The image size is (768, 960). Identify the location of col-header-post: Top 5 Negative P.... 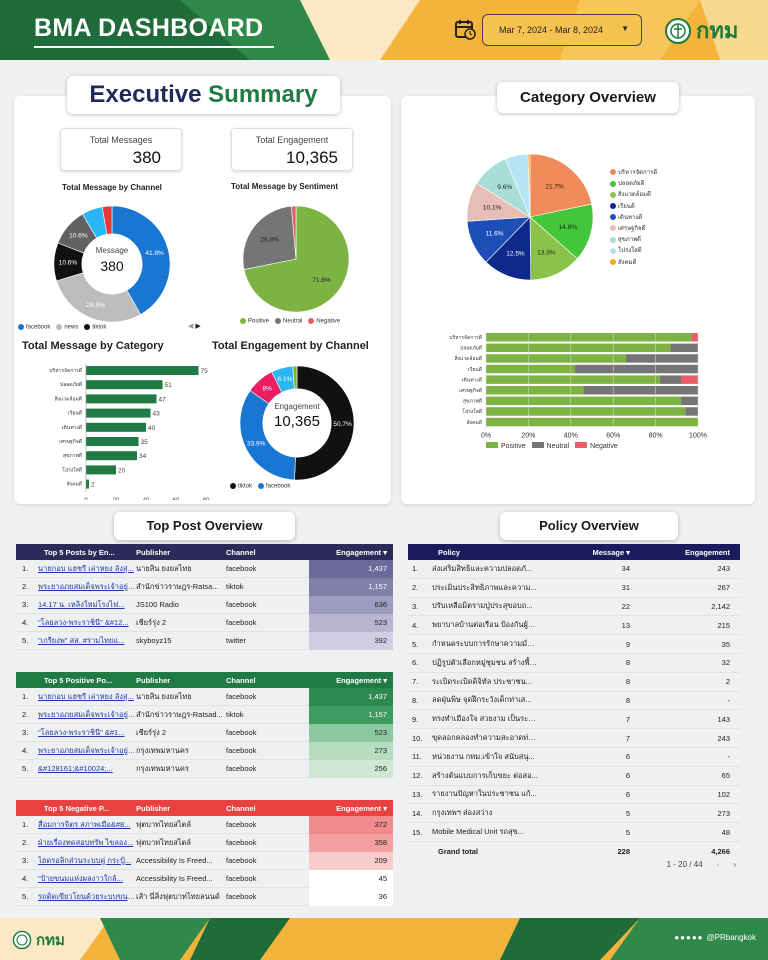
(77, 808).